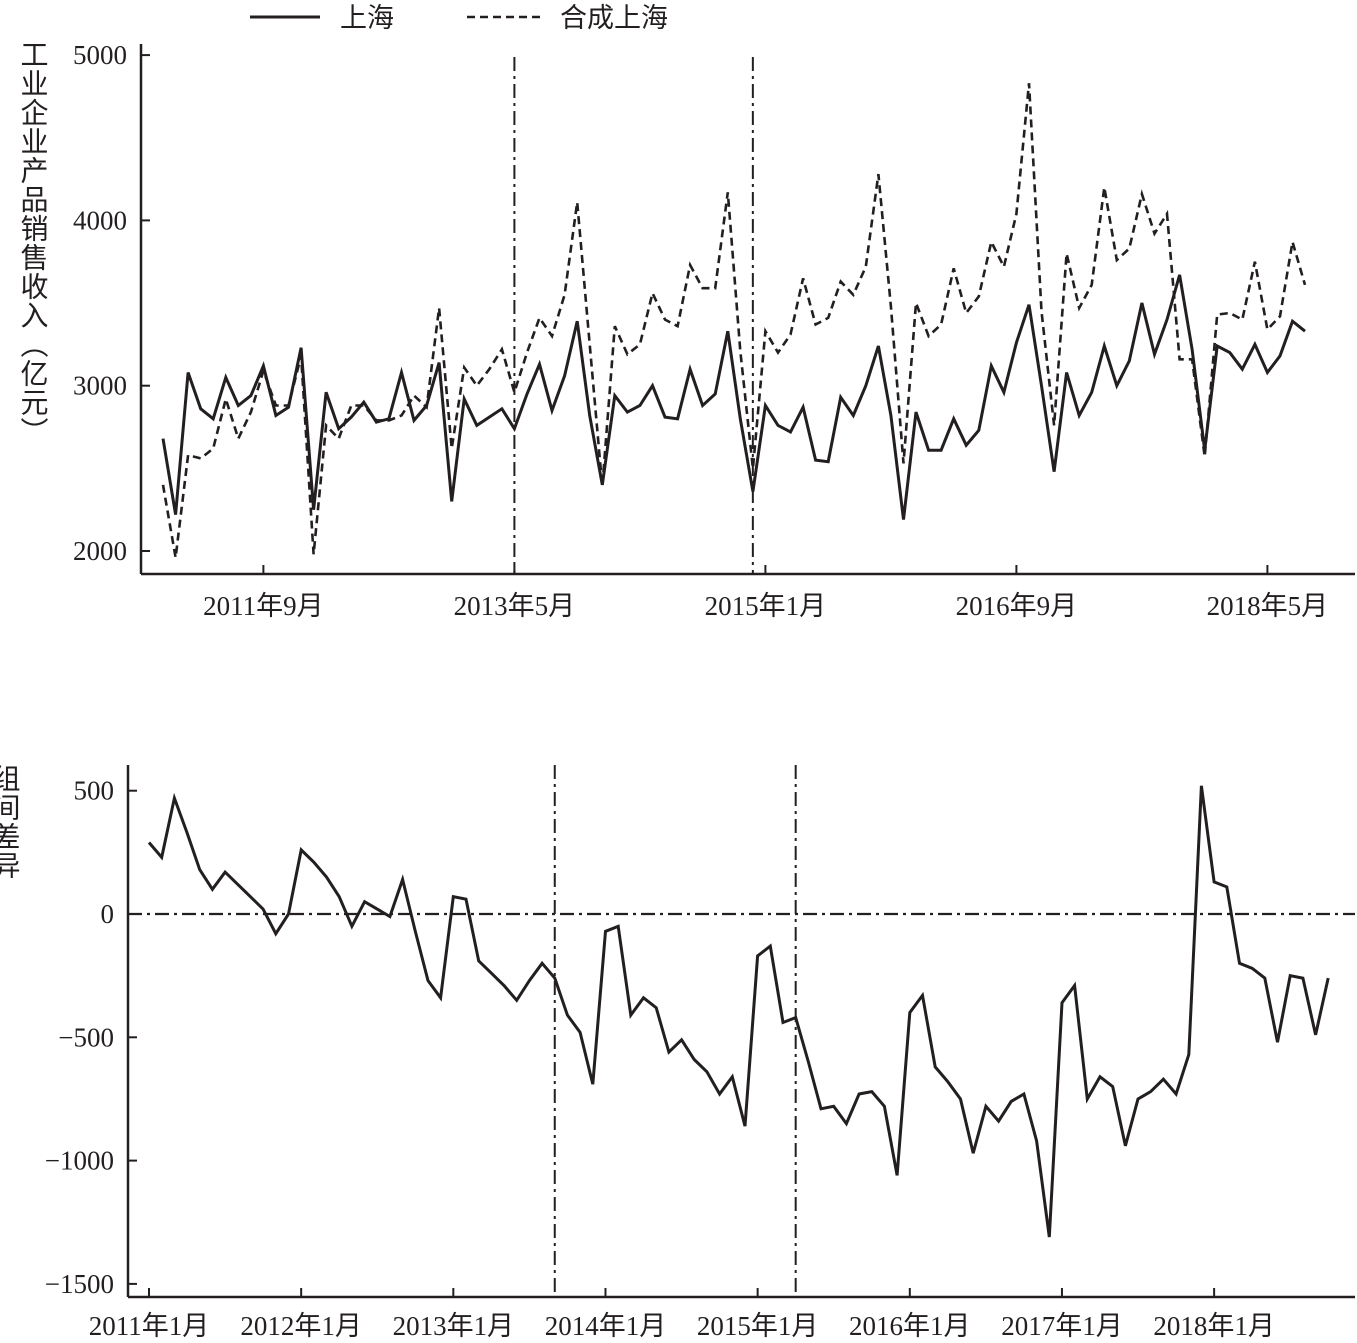 The image size is (1357, 1343). What do you see at coordinates (910, 1326) in the screenshot?
I see `bottom-x-tick-label: 2016年1月` at bounding box center [910, 1326].